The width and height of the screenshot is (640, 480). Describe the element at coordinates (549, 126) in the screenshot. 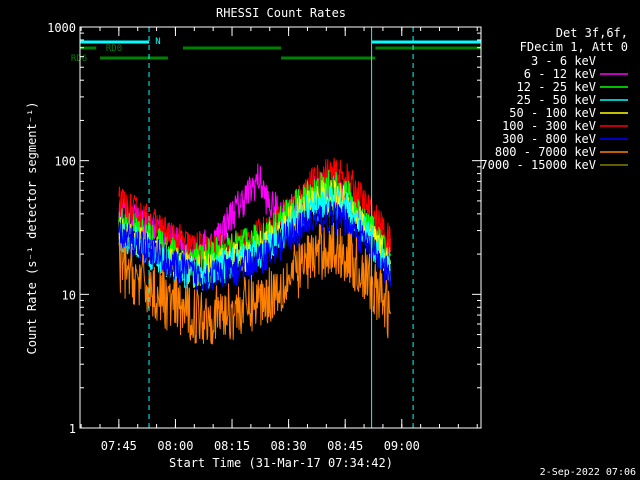

I see `legend-entry: 100 - 300 keV` at that location.